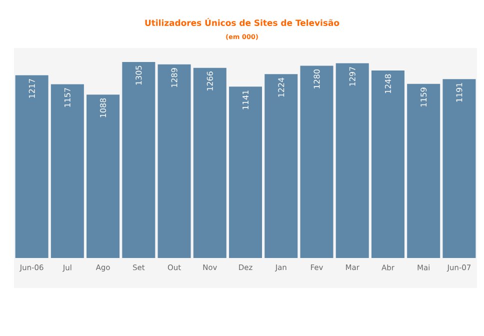  What do you see at coordinates (242, 22) in the screenshot?
I see `chart-title: Utilizadores Únicos de Sites de Televisão` at bounding box center [242, 22].